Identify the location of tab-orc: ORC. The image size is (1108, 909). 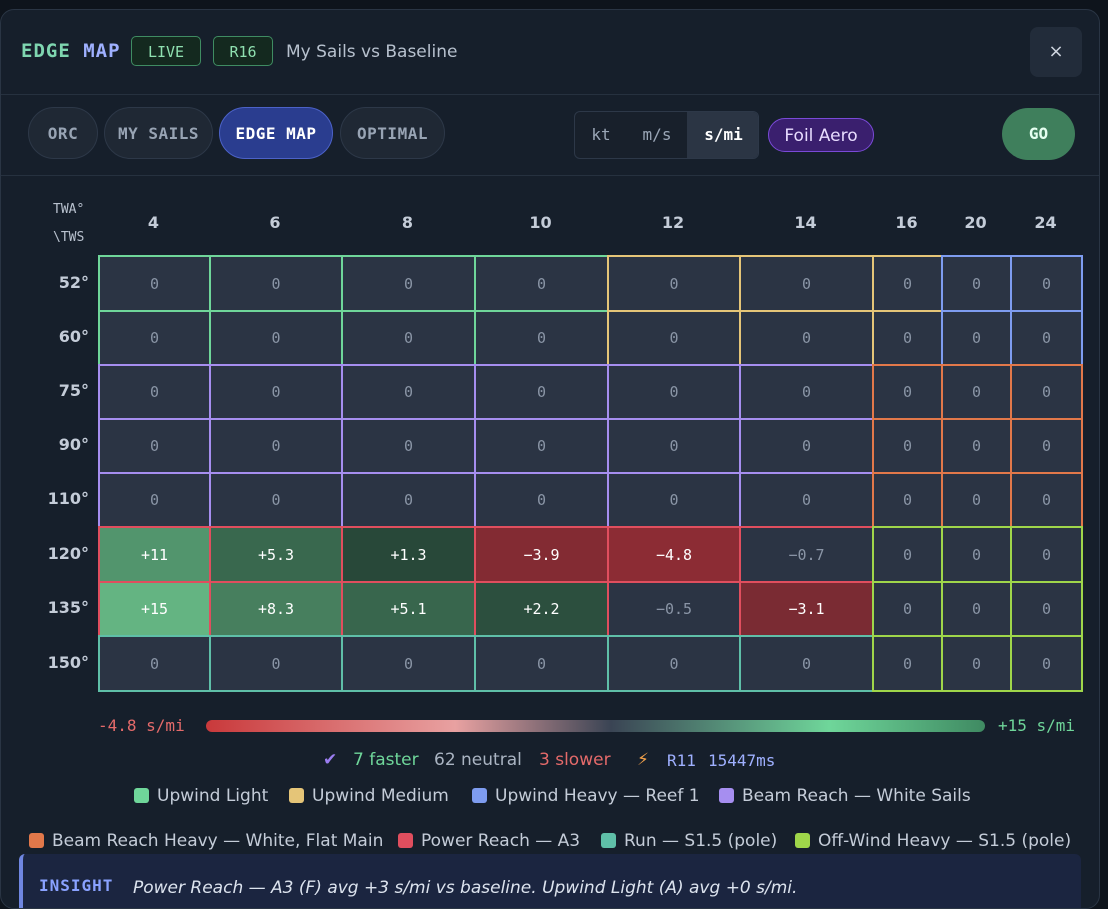
(63, 133).